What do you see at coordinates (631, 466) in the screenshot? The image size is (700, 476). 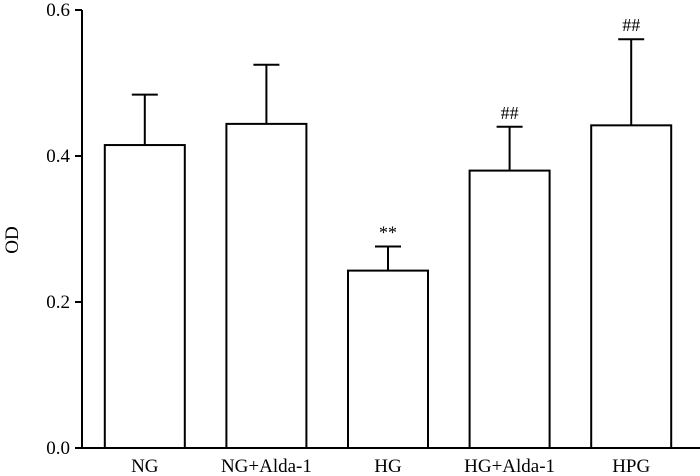 I see `x-tick-label: HPG` at bounding box center [631, 466].